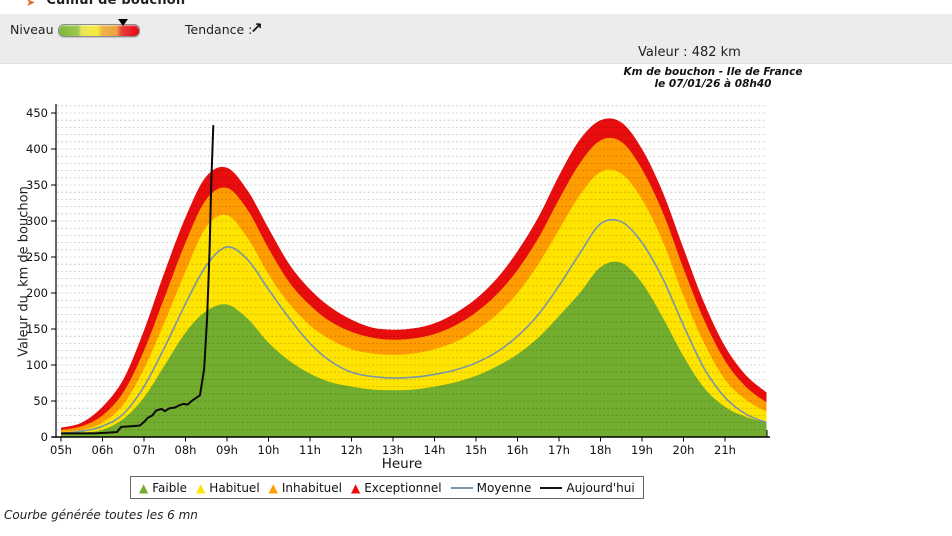 The height and width of the screenshot is (536, 952). I want to click on x-tick-label: 10h, so click(269, 450).